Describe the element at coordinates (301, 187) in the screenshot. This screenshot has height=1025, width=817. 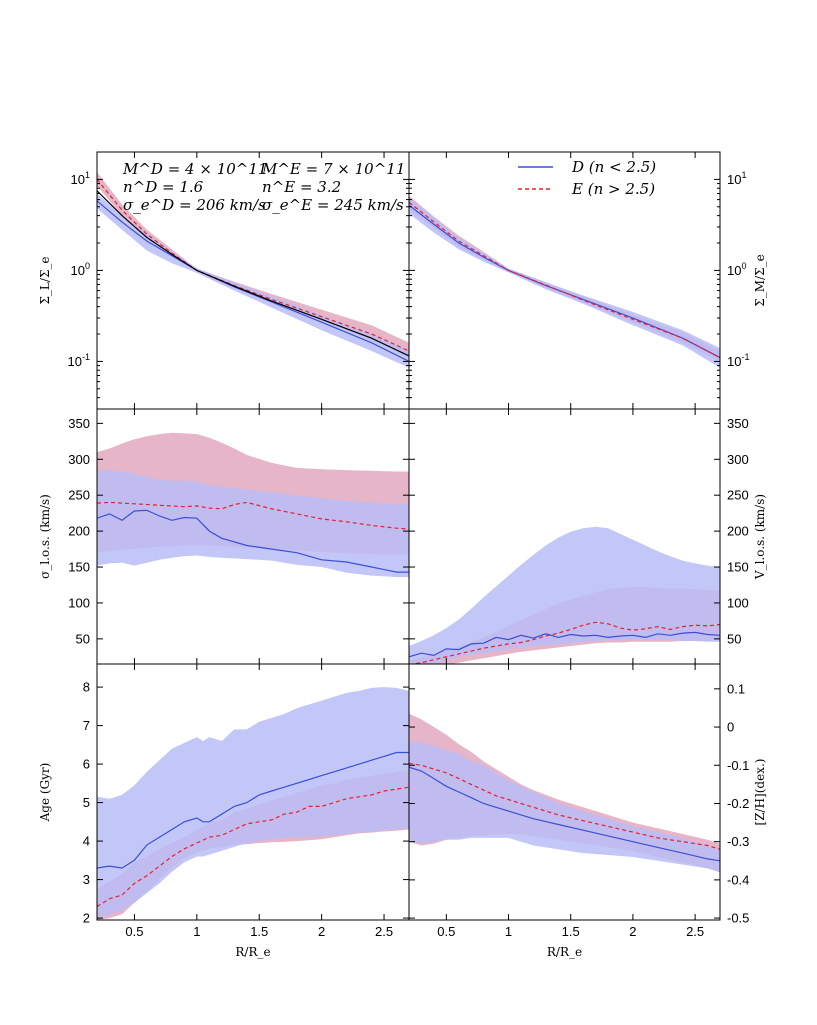
I see `annotation-n-e: n^E = 3.2` at that location.